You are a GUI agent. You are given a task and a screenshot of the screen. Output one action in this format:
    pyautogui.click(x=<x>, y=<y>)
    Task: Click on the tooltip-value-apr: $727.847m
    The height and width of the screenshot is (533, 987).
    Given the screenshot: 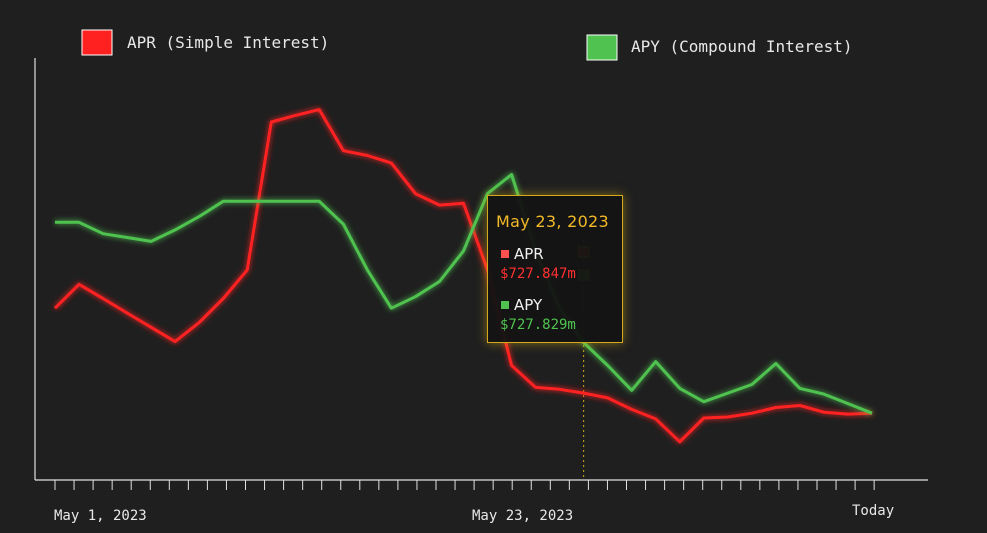 What is the action you would take?
    pyautogui.click(x=538, y=274)
    